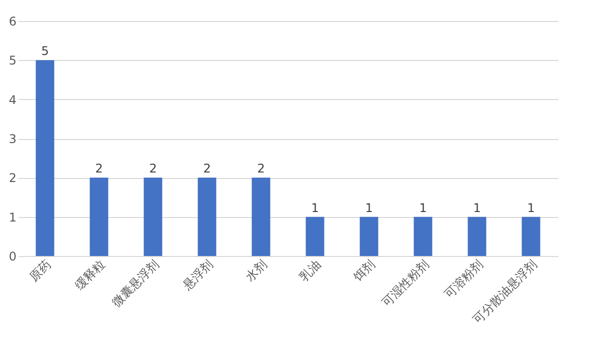 Image resolution: width=600 pixels, height=360 pixels. What do you see at coordinates (197, 275) in the screenshot?
I see `x-tick-label: 悬浮剂` at bounding box center [197, 275].